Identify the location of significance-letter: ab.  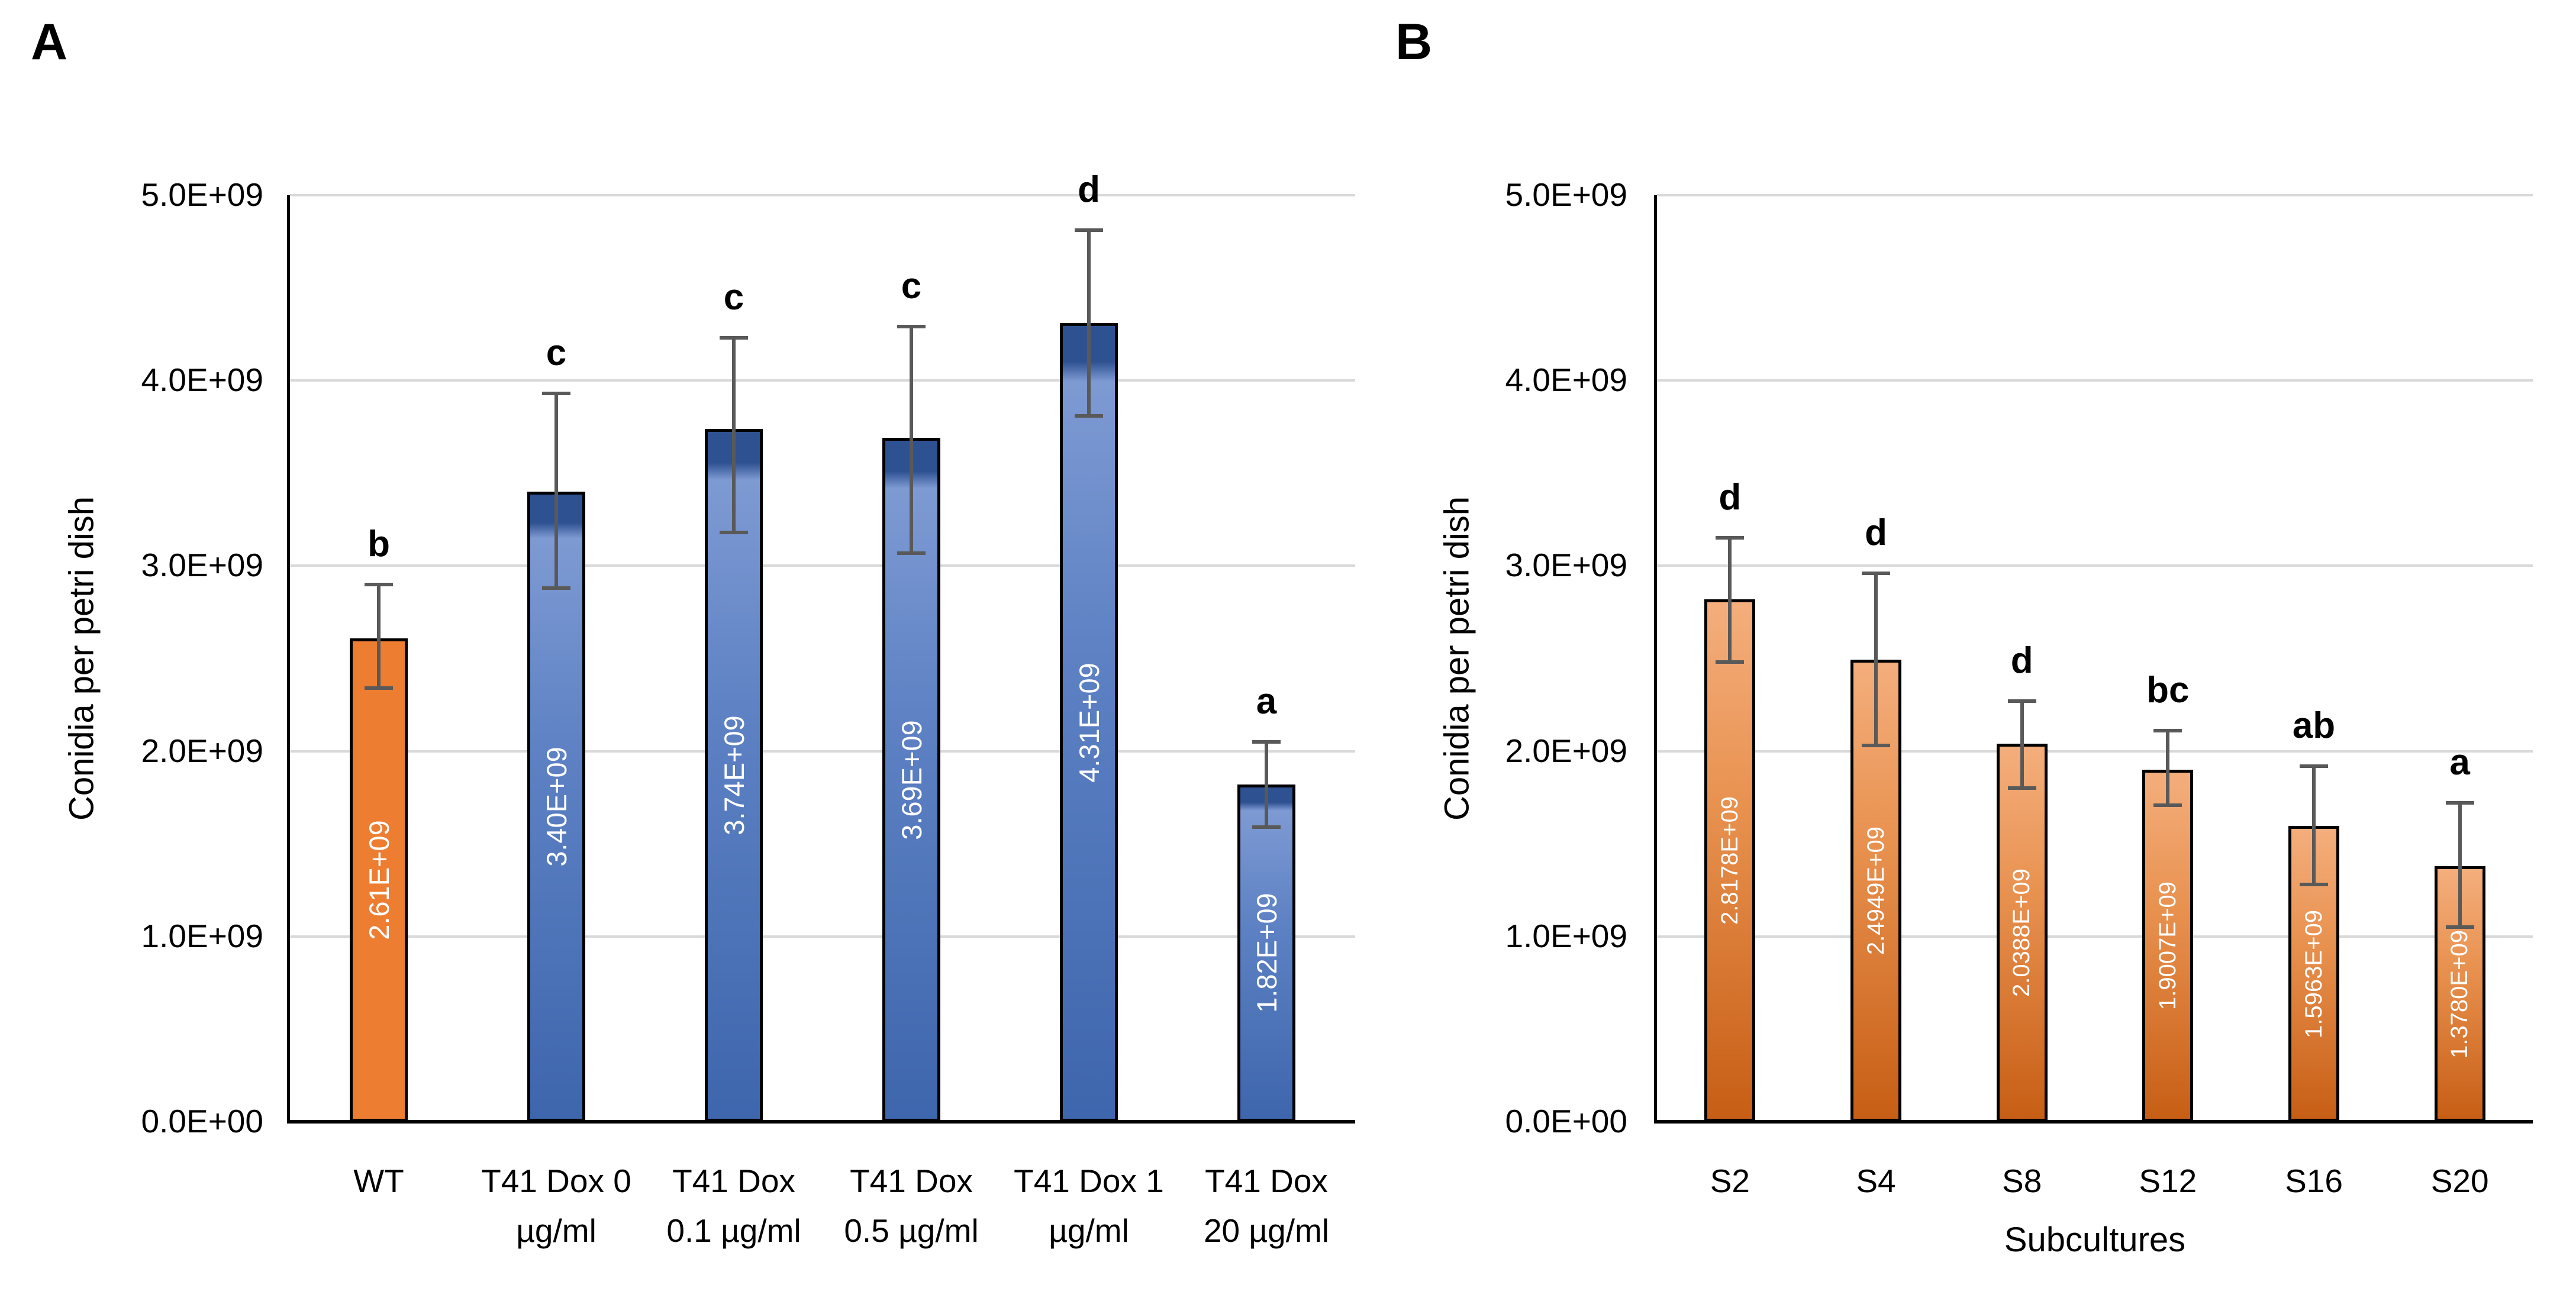
(2314, 725).